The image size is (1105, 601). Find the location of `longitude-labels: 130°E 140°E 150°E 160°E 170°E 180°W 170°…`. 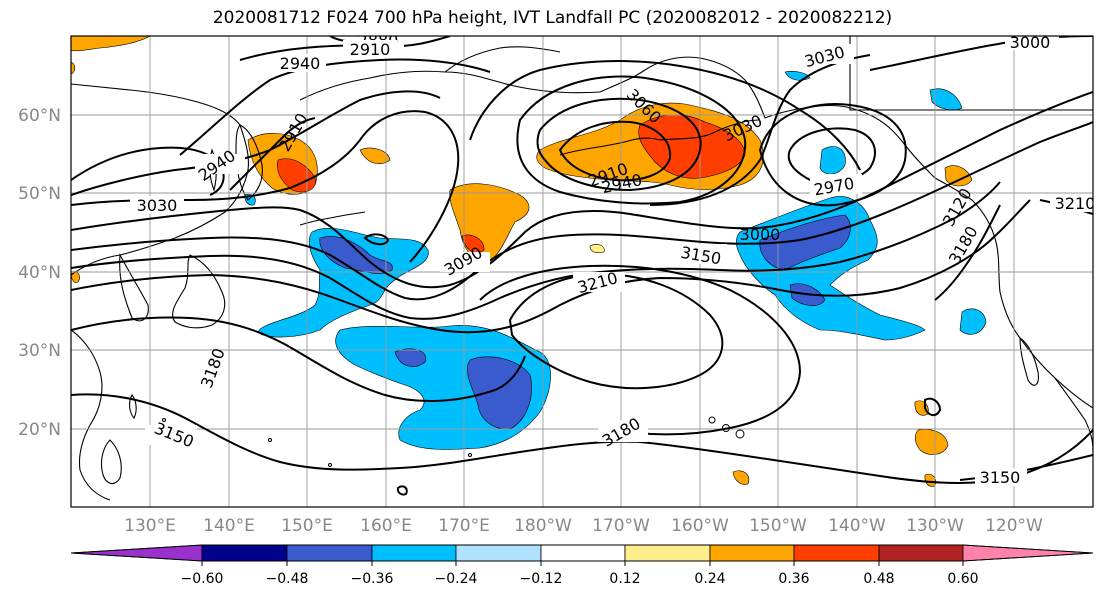

longitude-labels: 130°E 140°E 150°E 160°E 170°E 180°W 170°… is located at coordinates (583, 526).